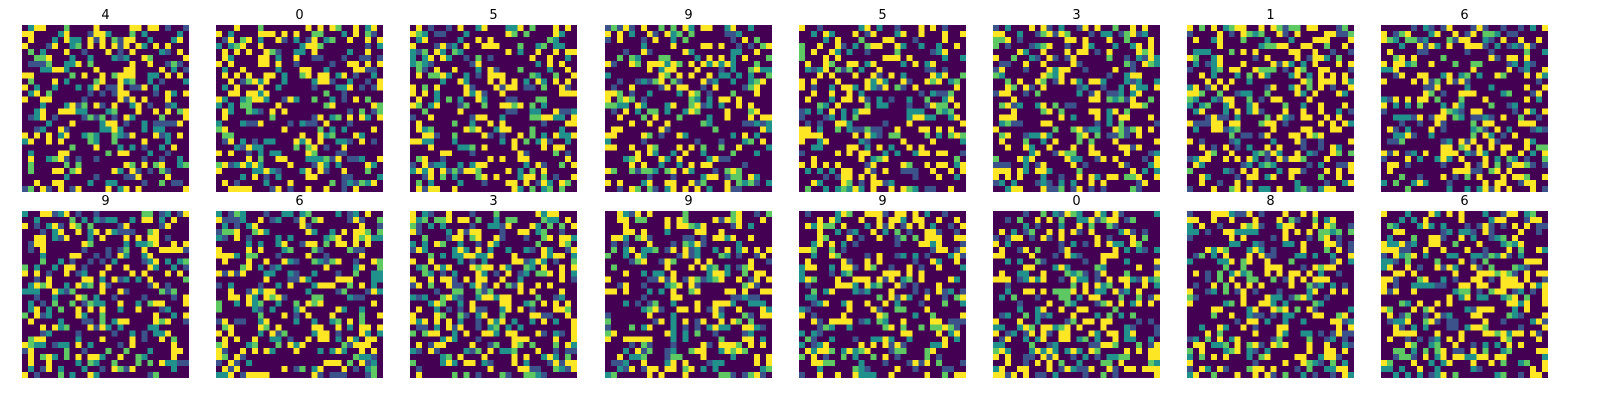 The height and width of the screenshot is (400, 1600). Describe the element at coordinates (105, 15) in the screenshot. I see `panel-title: 4` at that location.